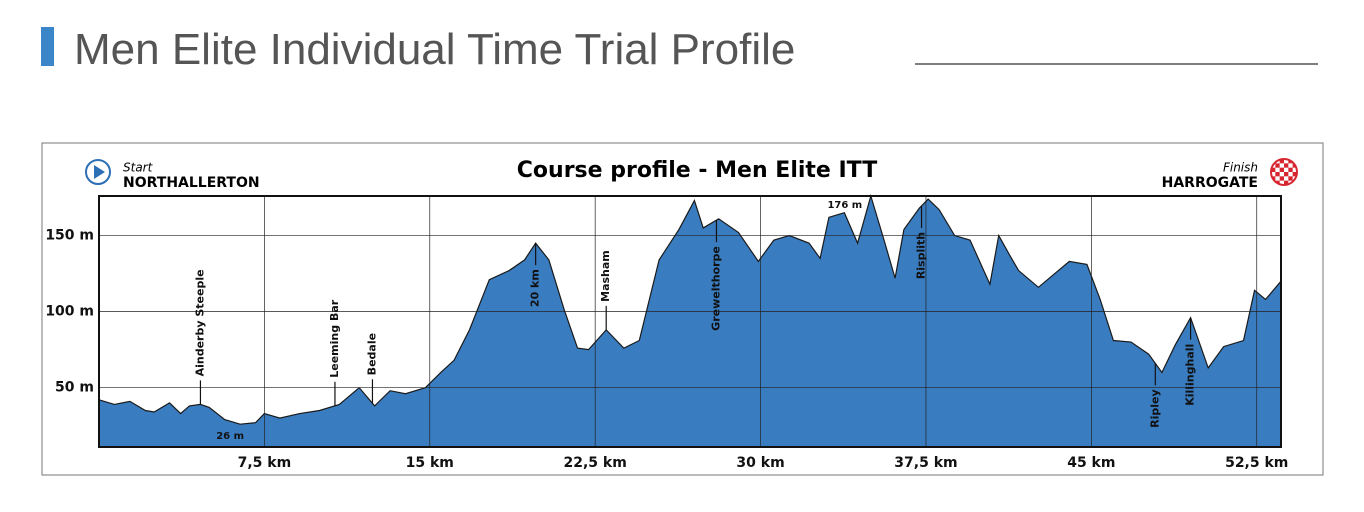 The width and height of the screenshot is (1364, 512). What do you see at coordinates (371, 354) in the screenshot?
I see `place-label: Bedale` at bounding box center [371, 354].